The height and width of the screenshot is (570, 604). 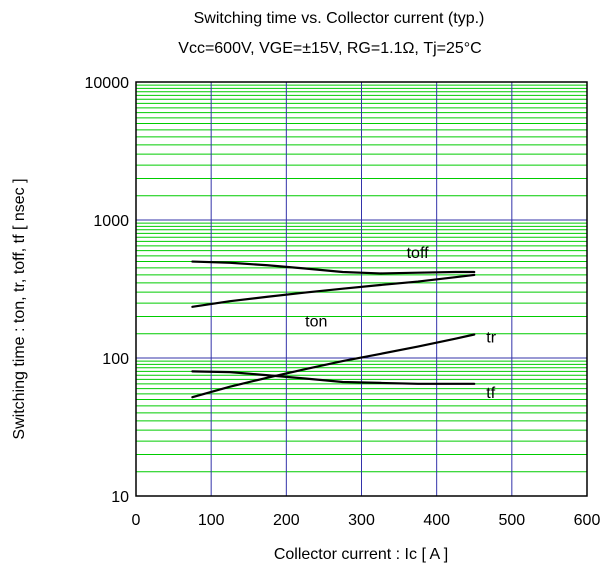 What do you see at coordinates (491, 338) in the screenshot?
I see `series-label-tr: tr` at bounding box center [491, 338].